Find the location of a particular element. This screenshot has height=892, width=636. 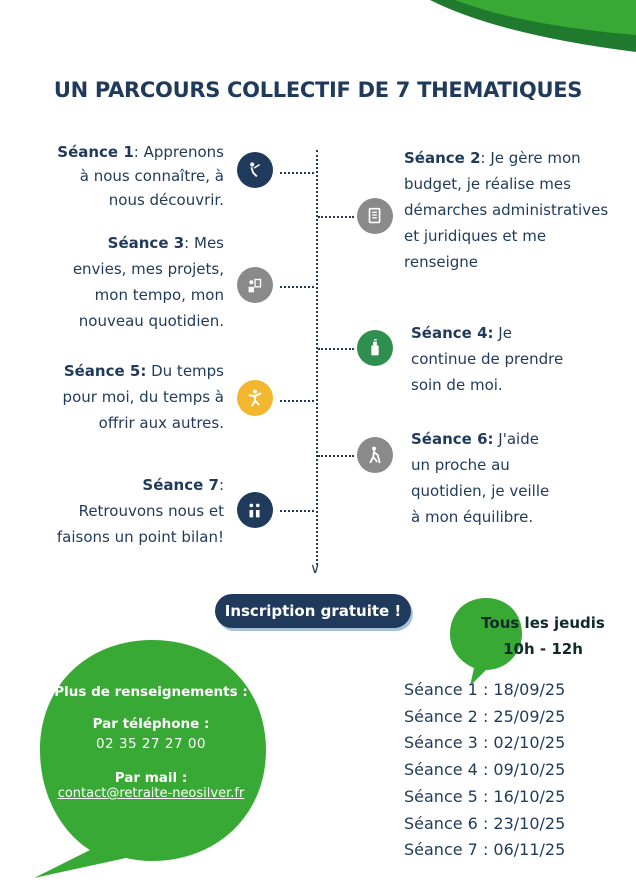

date-item: Séance 5 : 16/10/25 is located at coordinates (485, 796).